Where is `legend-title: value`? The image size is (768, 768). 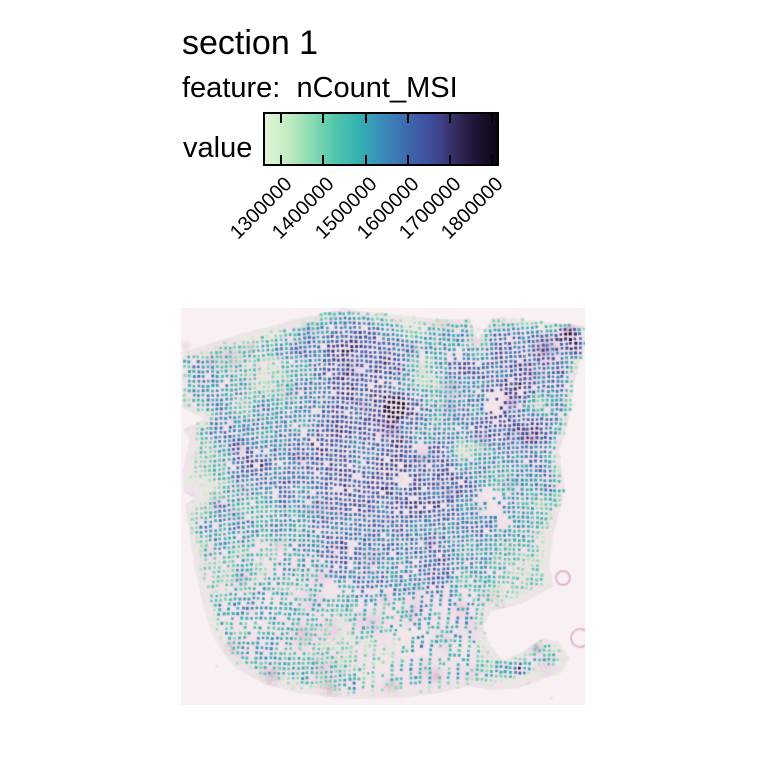 legend-title: value is located at coordinates (218, 148).